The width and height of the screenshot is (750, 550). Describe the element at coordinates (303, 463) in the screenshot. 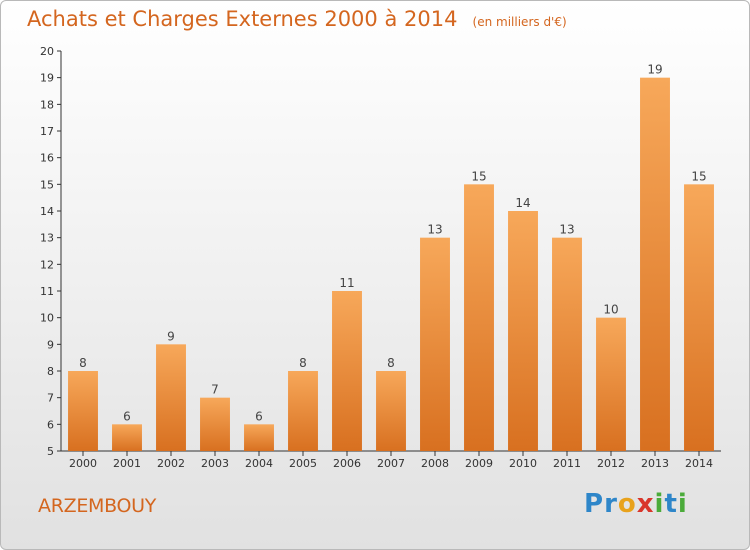

I see `x-tick-label: 2005` at that location.